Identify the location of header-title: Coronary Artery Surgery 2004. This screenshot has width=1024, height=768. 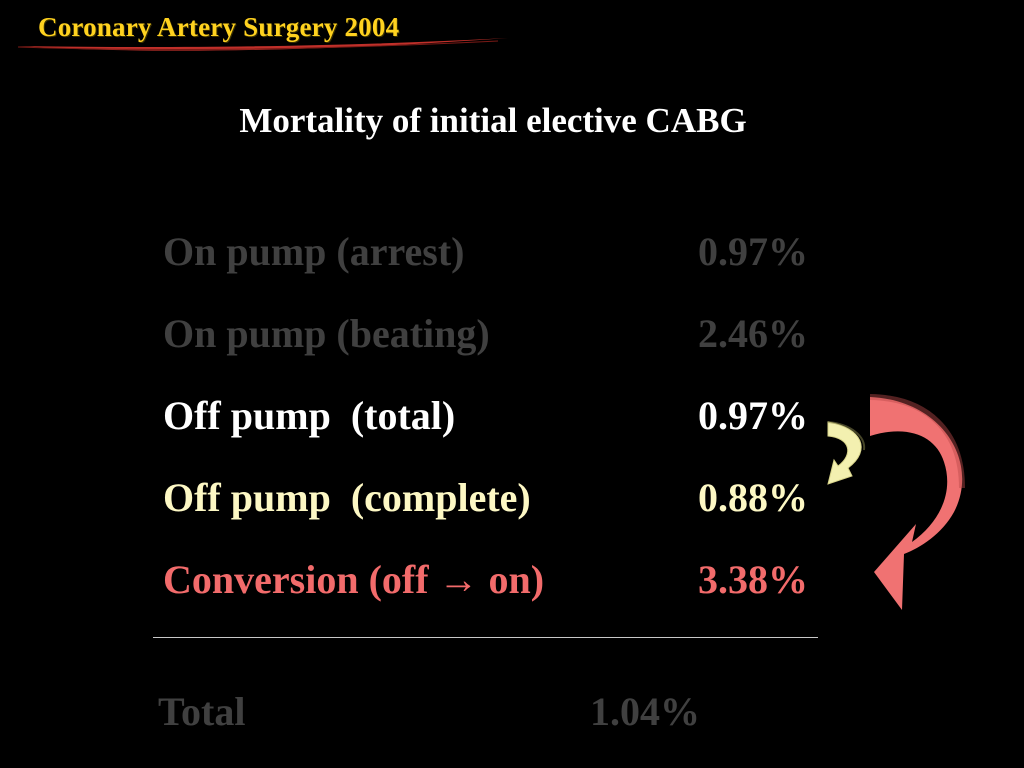
(219, 27).